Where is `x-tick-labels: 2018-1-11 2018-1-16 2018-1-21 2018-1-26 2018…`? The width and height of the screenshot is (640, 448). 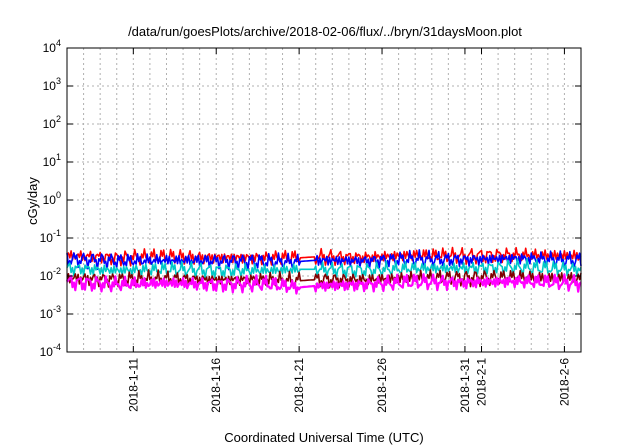
x-tick-labels: 2018-1-11 2018-1-16 2018-1-21 2018-1-26 2018… is located at coordinates (348, 385).